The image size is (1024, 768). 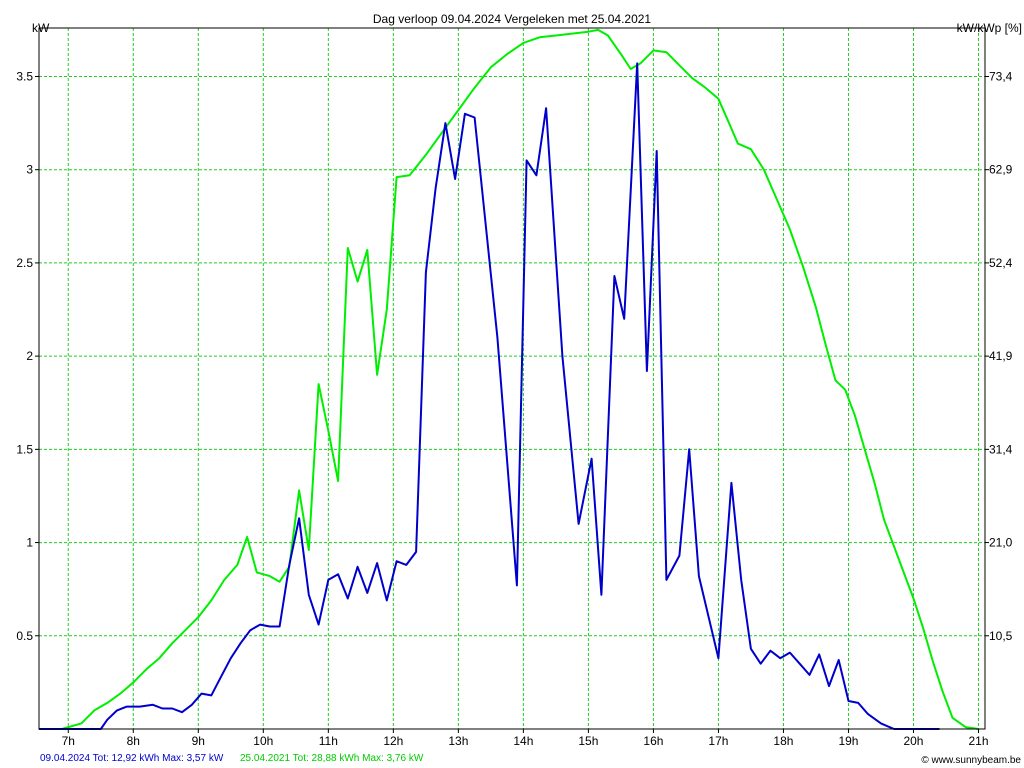 I want to click on y-tick-label-right: 21,0, so click(x=1001, y=543).